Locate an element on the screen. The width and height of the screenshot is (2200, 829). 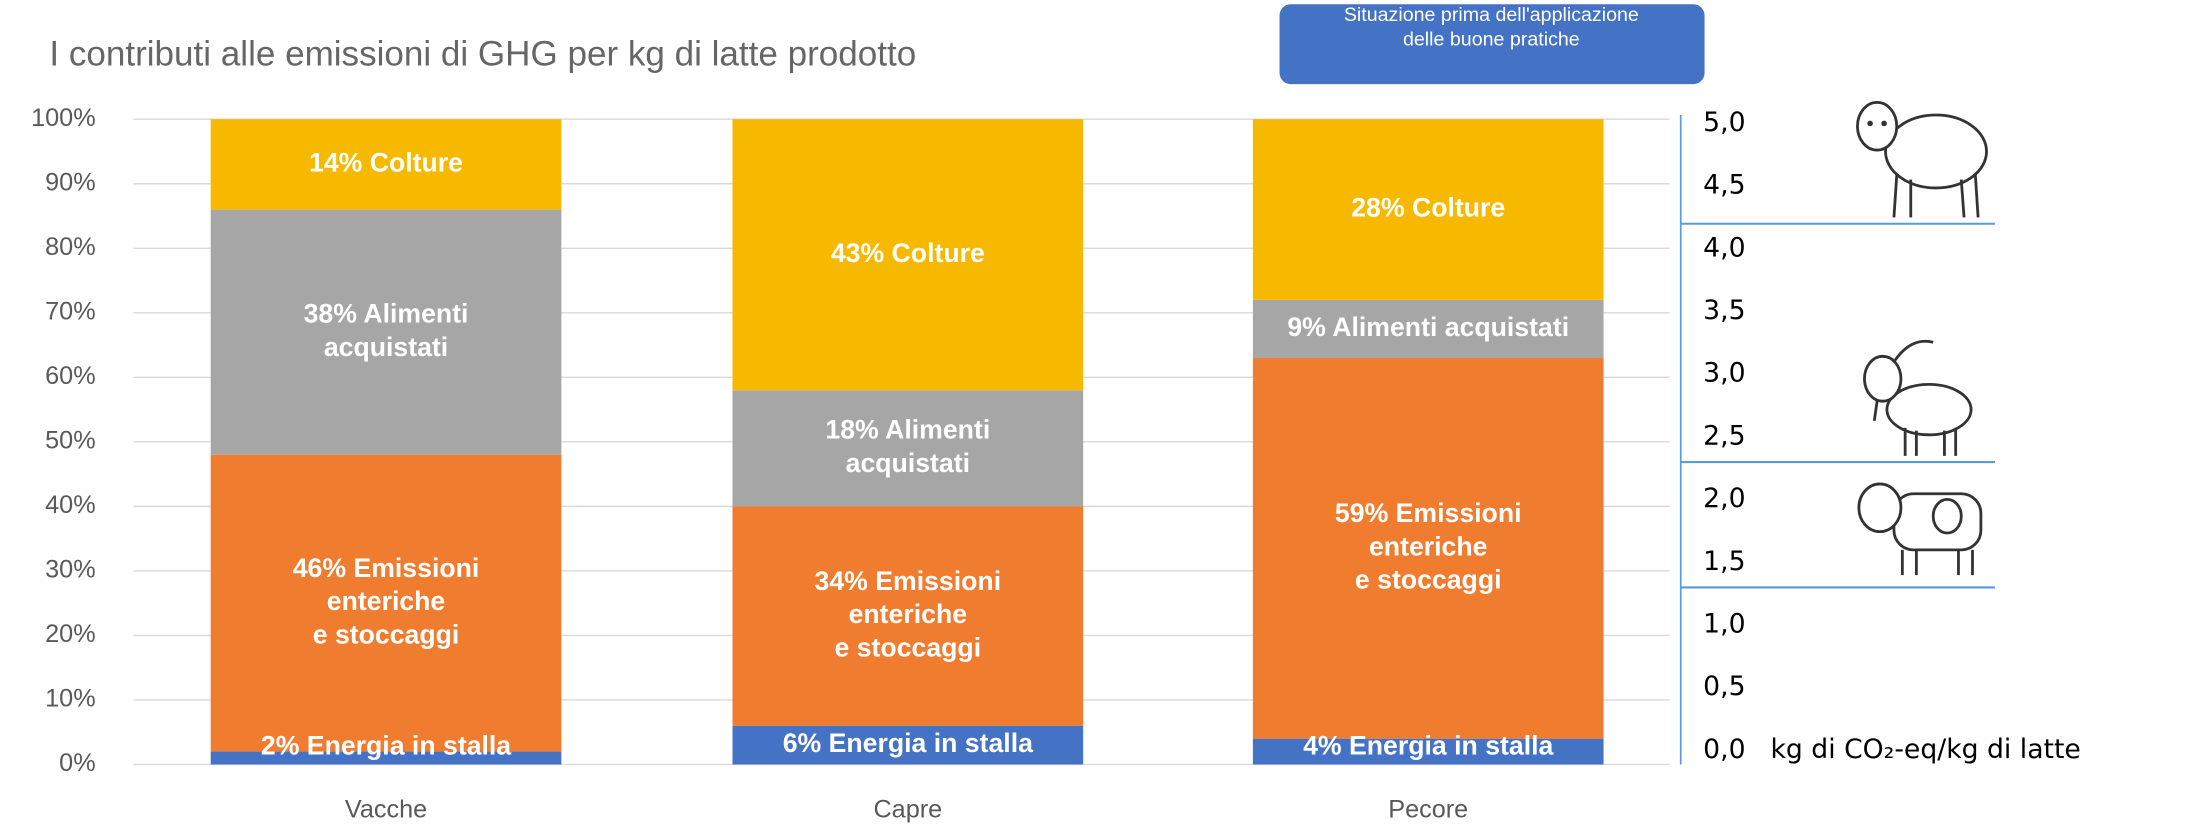
value-label: 34% Emissioni enteriche e stoccaggi is located at coordinates (908, 614).